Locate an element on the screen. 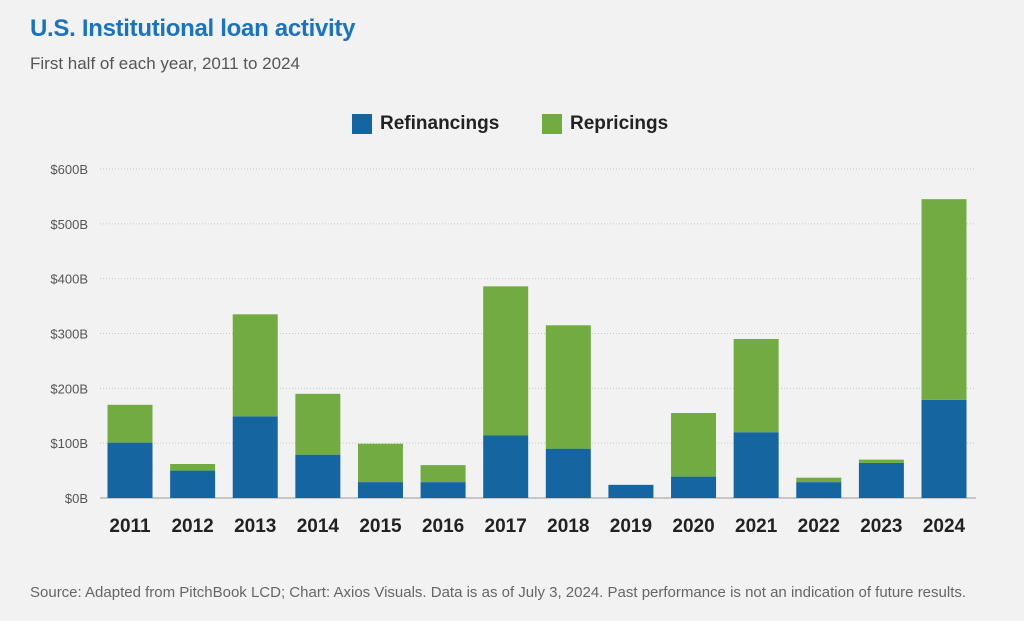  bar-repricings-2018 is located at coordinates (568, 387).